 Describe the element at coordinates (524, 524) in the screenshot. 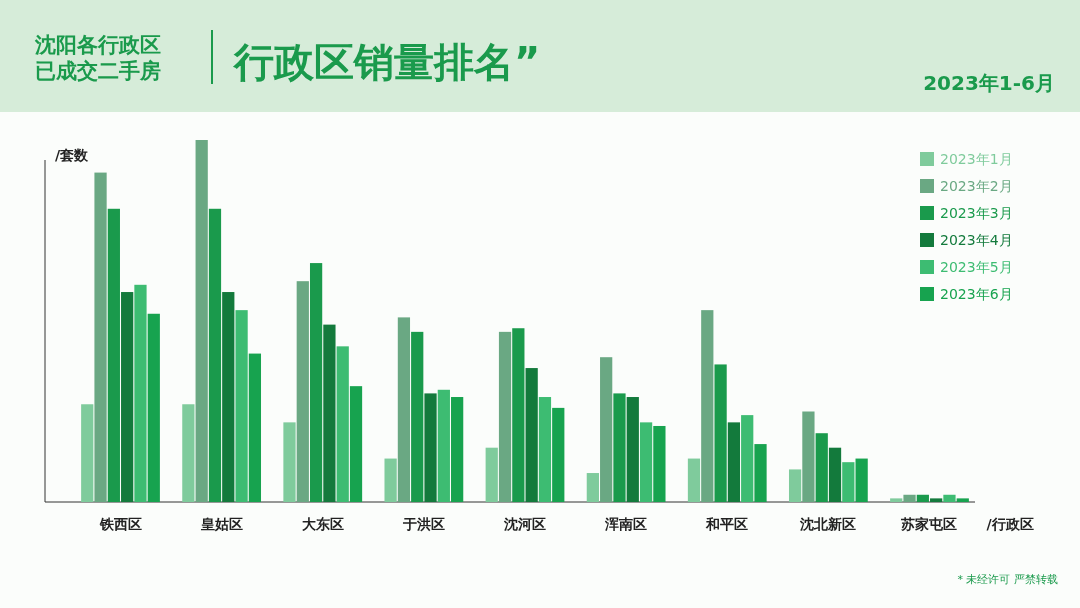

I see `x-tick-label: 沈河区` at that location.